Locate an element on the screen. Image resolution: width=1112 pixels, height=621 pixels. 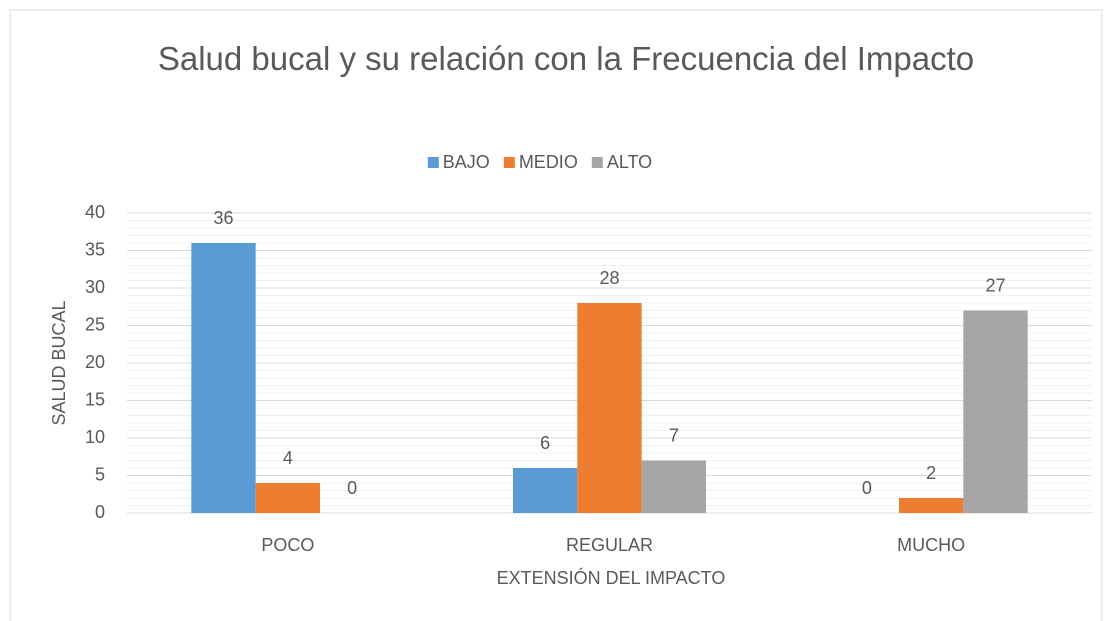
y-tick-label: 20 is located at coordinates (95, 362).